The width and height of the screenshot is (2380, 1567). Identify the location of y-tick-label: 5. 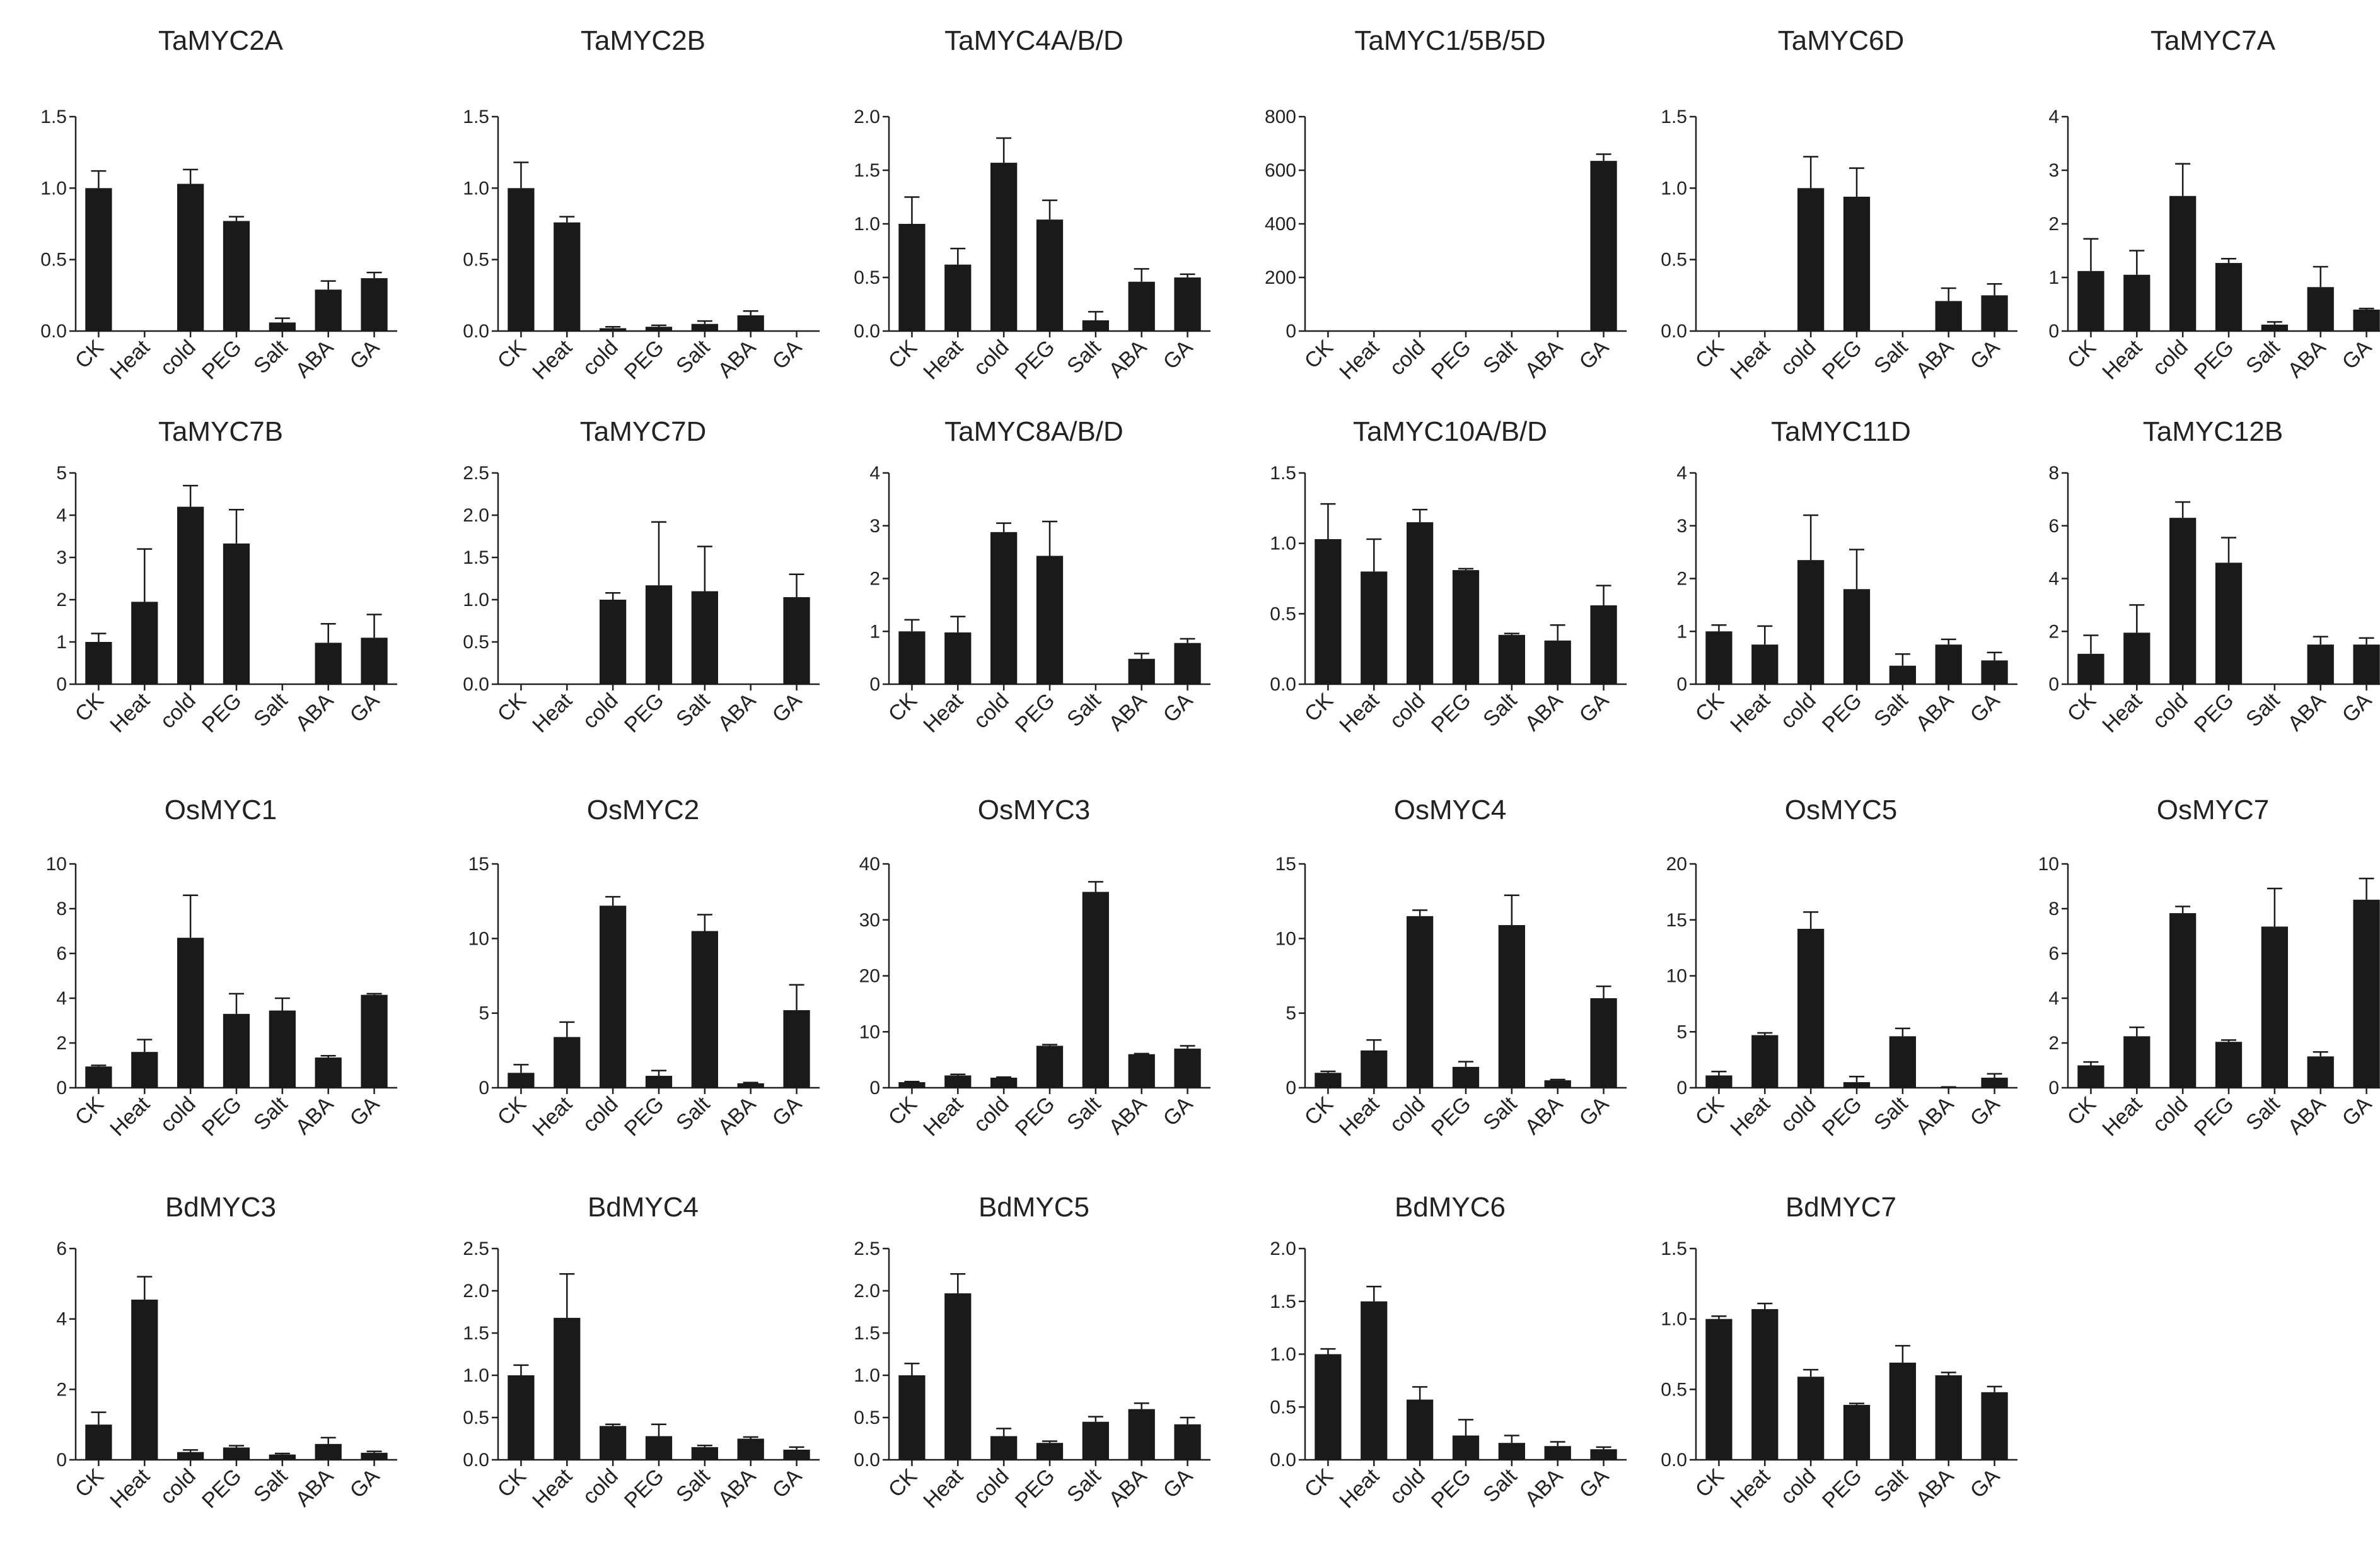
(1681, 1032).